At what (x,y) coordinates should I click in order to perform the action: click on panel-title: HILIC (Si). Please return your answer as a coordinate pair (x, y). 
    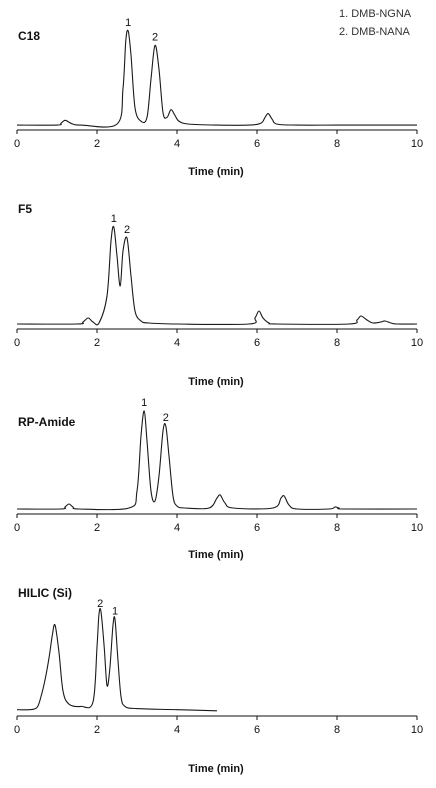
    Looking at the image, I should click on (45, 593).